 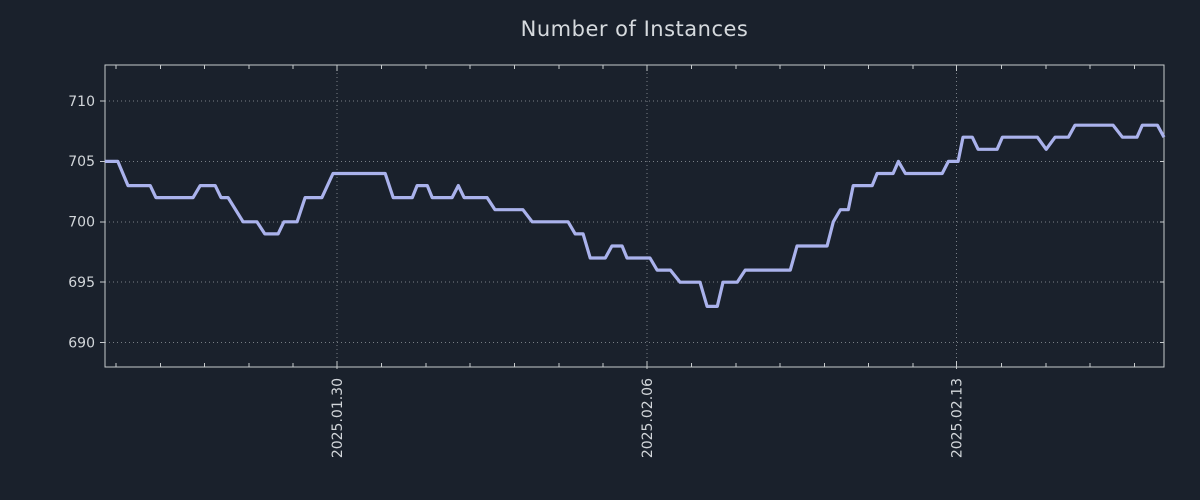 What do you see at coordinates (648, 418) in the screenshot?
I see `x-tick-label: 2025.02.06` at bounding box center [648, 418].